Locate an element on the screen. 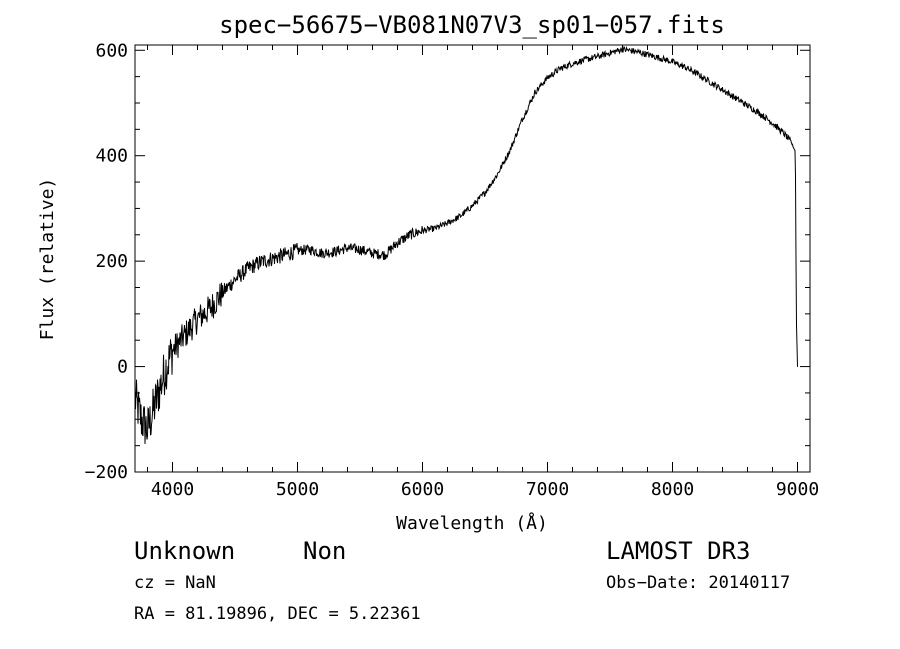  object-class: Unknown is located at coordinates (184, 551).